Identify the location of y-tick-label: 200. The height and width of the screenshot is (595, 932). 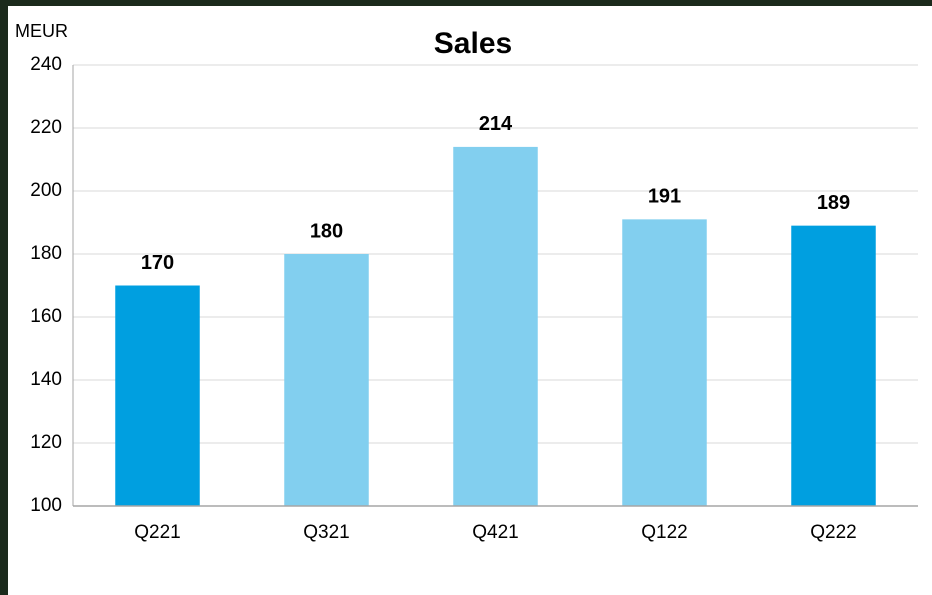
(46, 190).